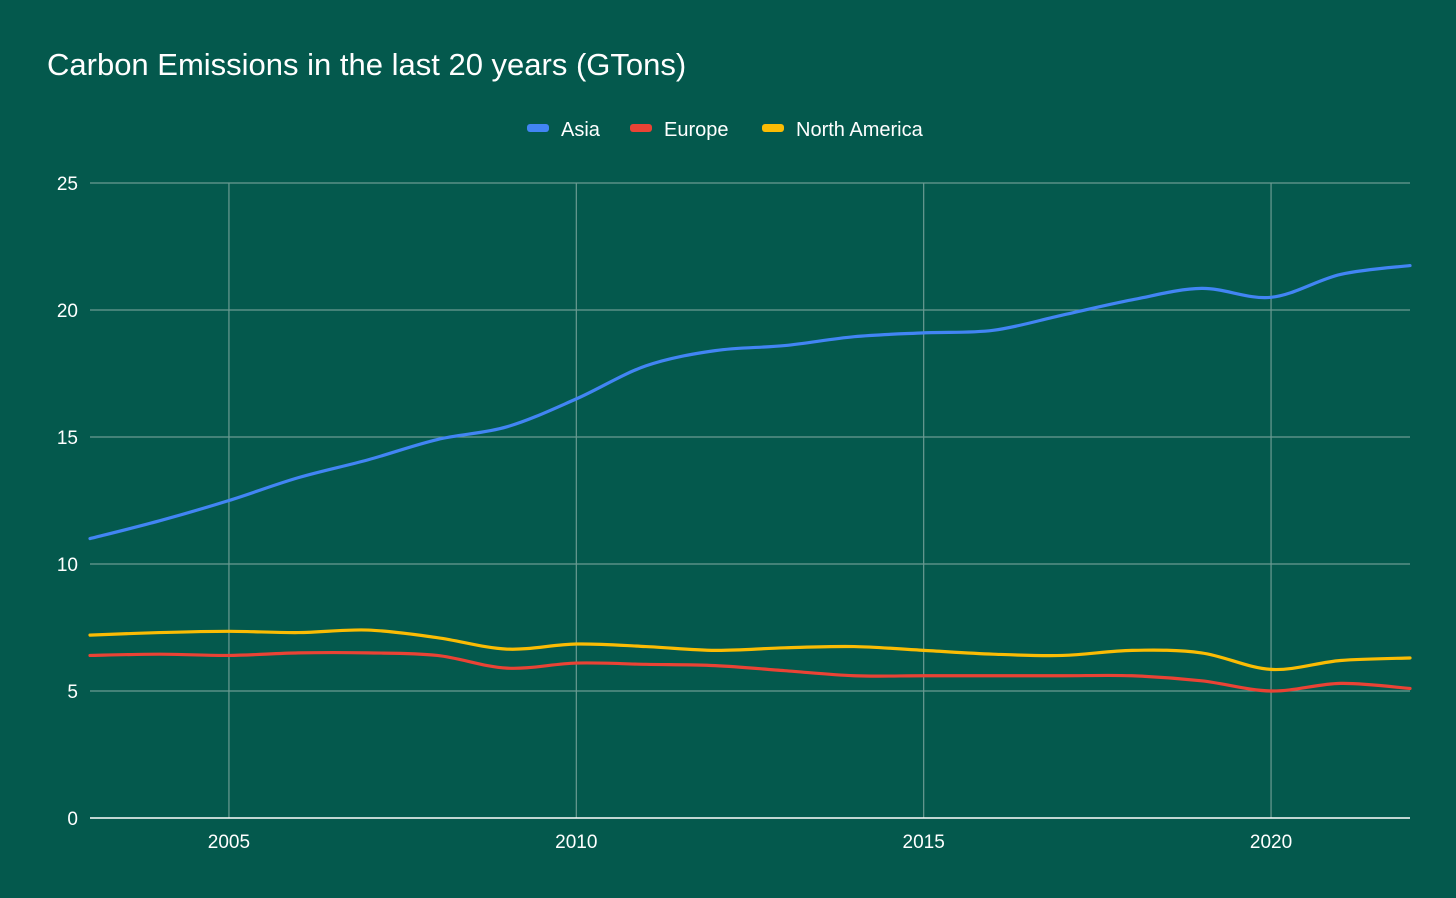 Image resolution: width=1456 pixels, height=898 pixels. What do you see at coordinates (72, 692) in the screenshot?
I see `y-tick-label: 5` at bounding box center [72, 692].